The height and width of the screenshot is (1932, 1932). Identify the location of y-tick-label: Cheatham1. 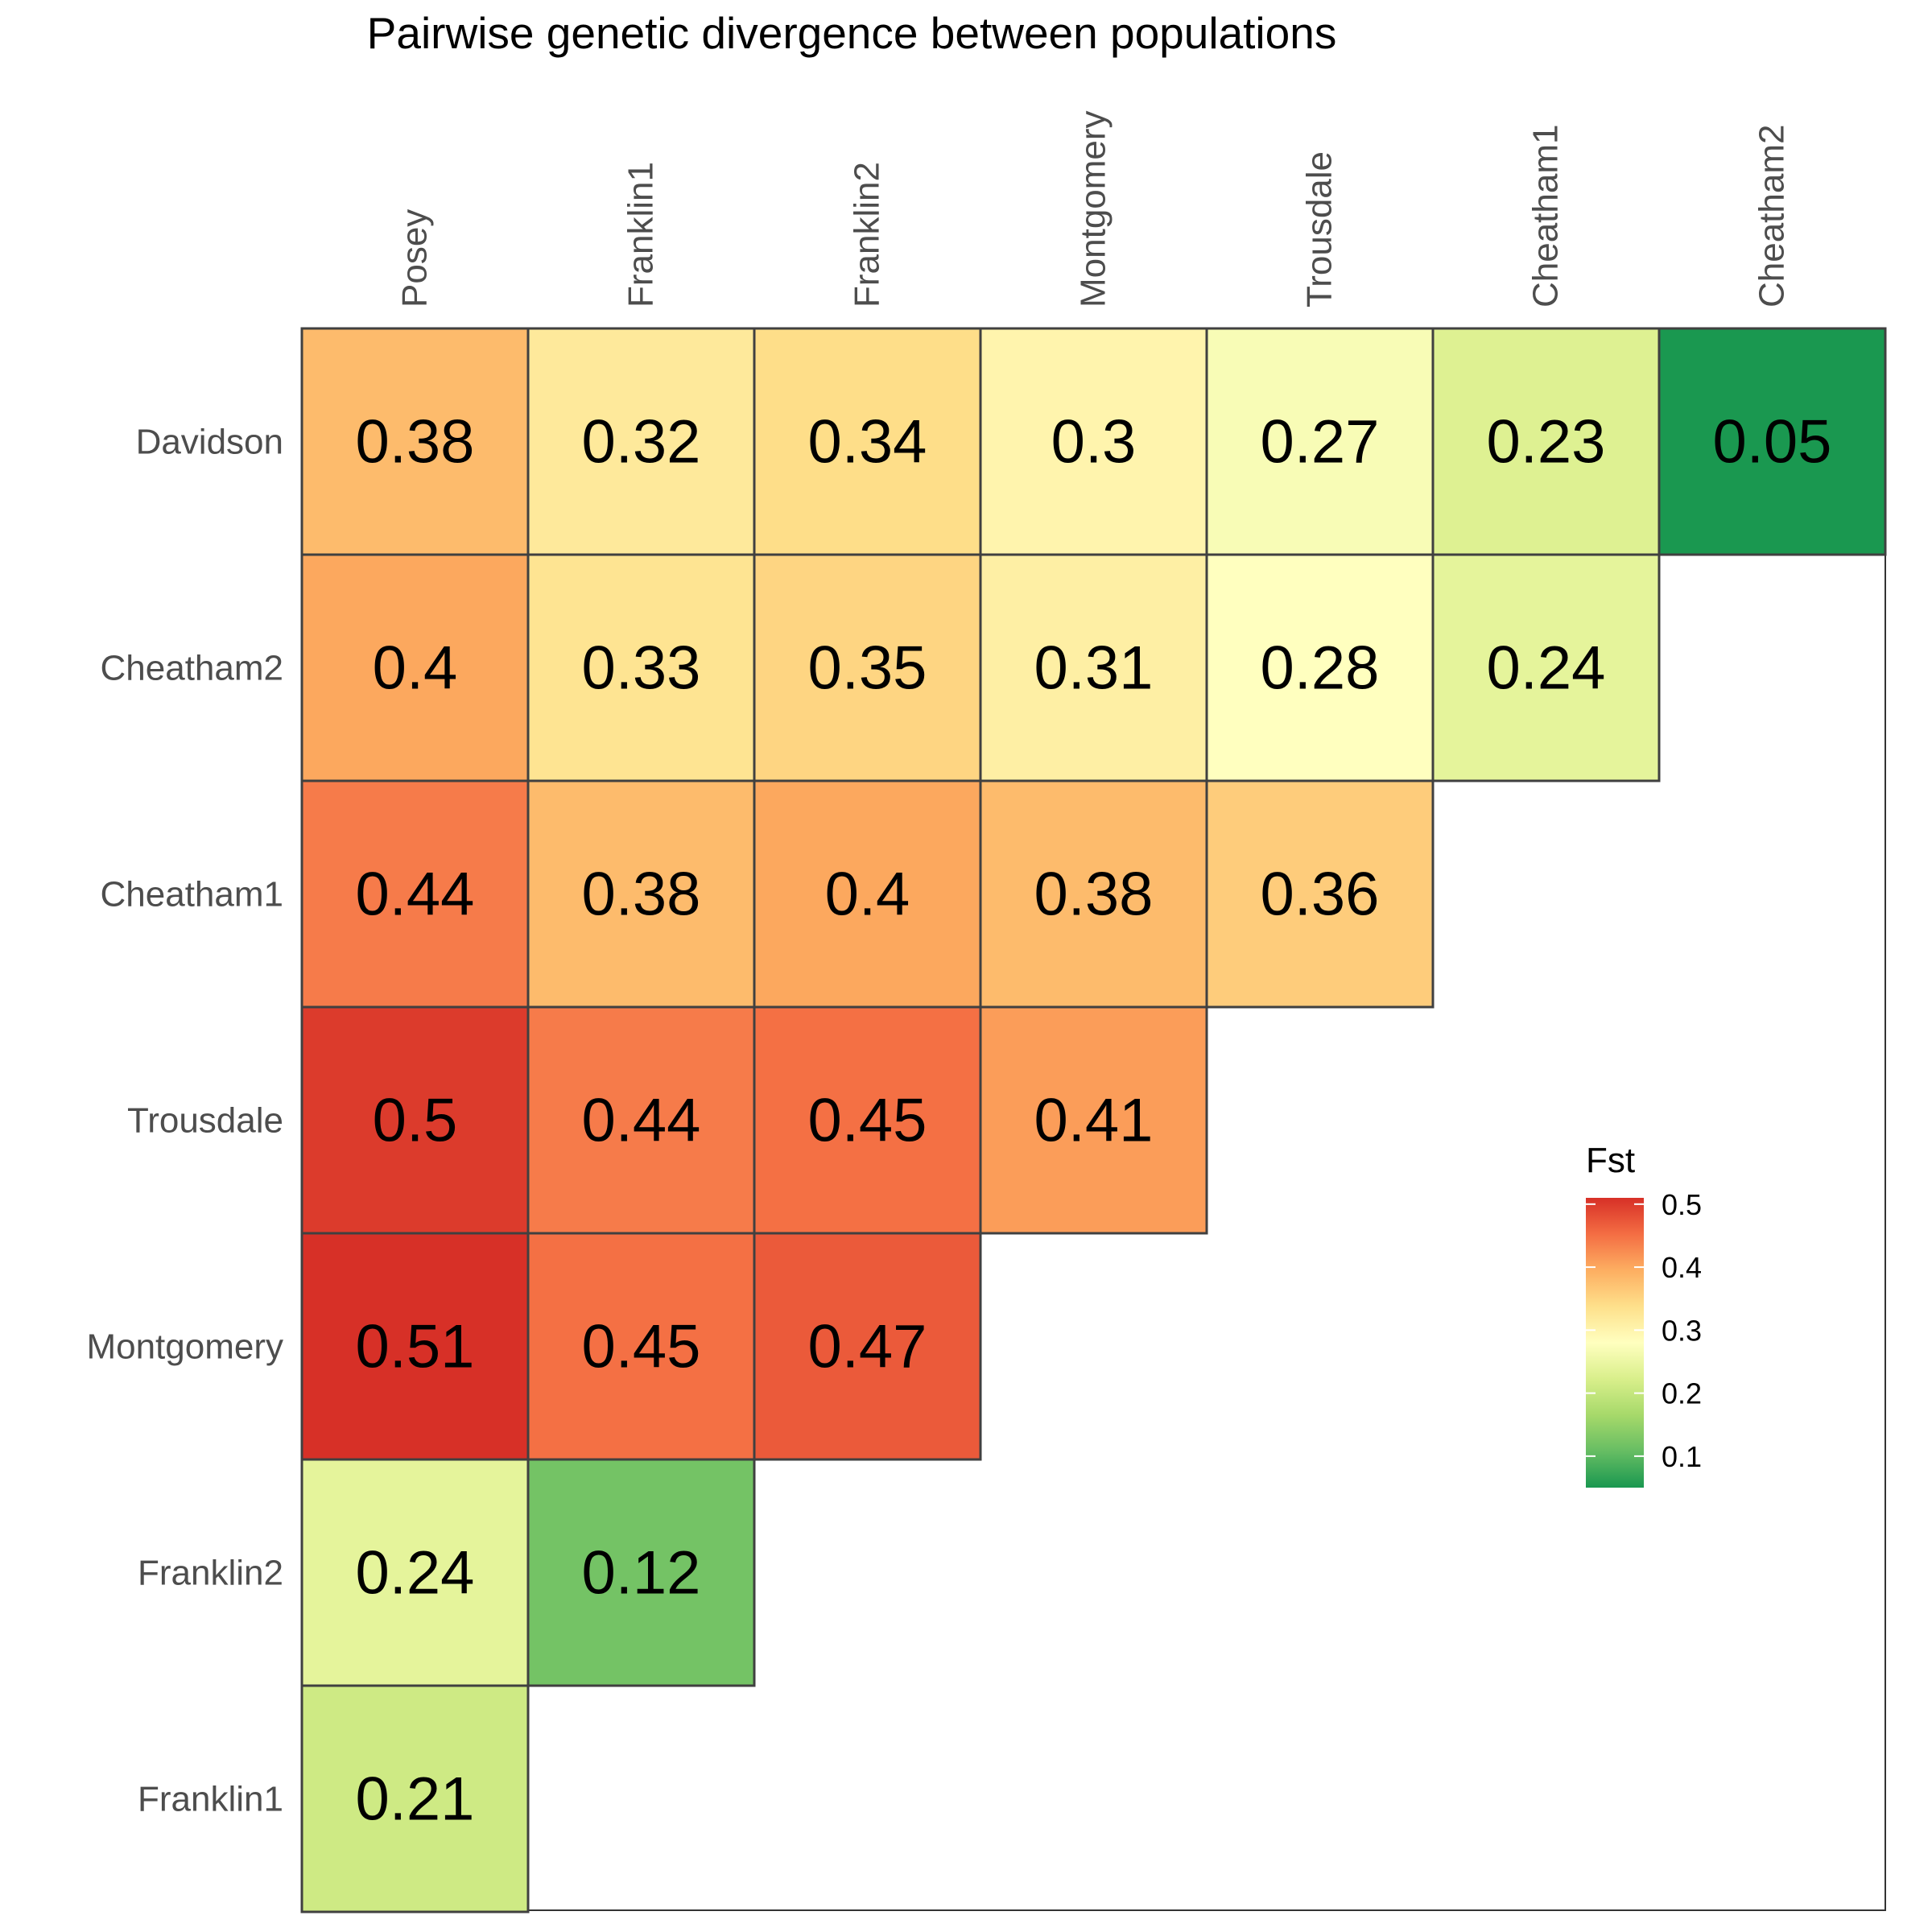
(192, 894).